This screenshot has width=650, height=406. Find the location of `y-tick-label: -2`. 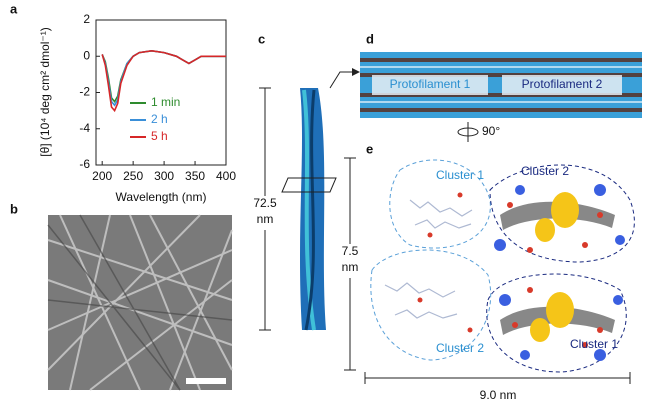

y-tick-label: -2 is located at coordinates (84, 92).